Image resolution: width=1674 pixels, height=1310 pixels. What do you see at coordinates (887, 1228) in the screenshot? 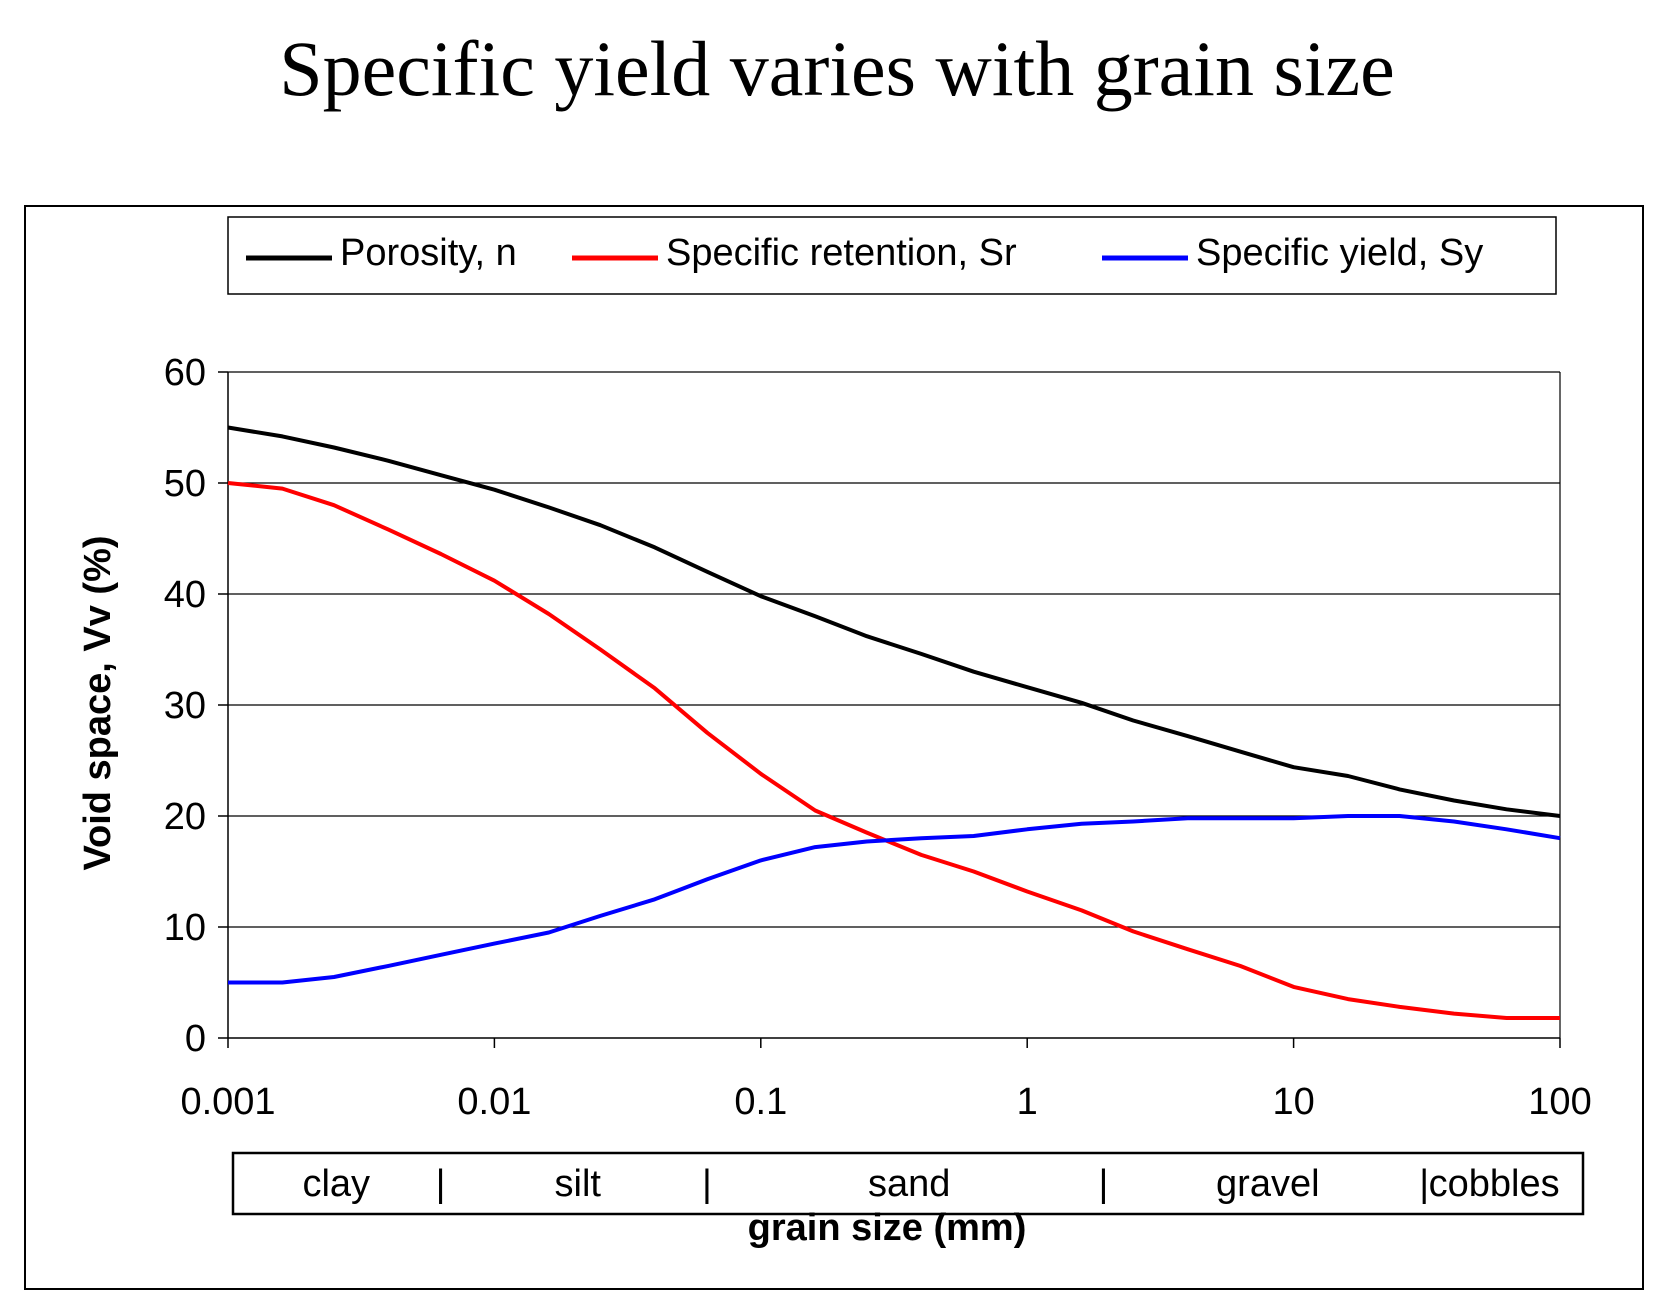
I see `x-axis-label: grain size (mm)` at bounding box center [887, 1228].